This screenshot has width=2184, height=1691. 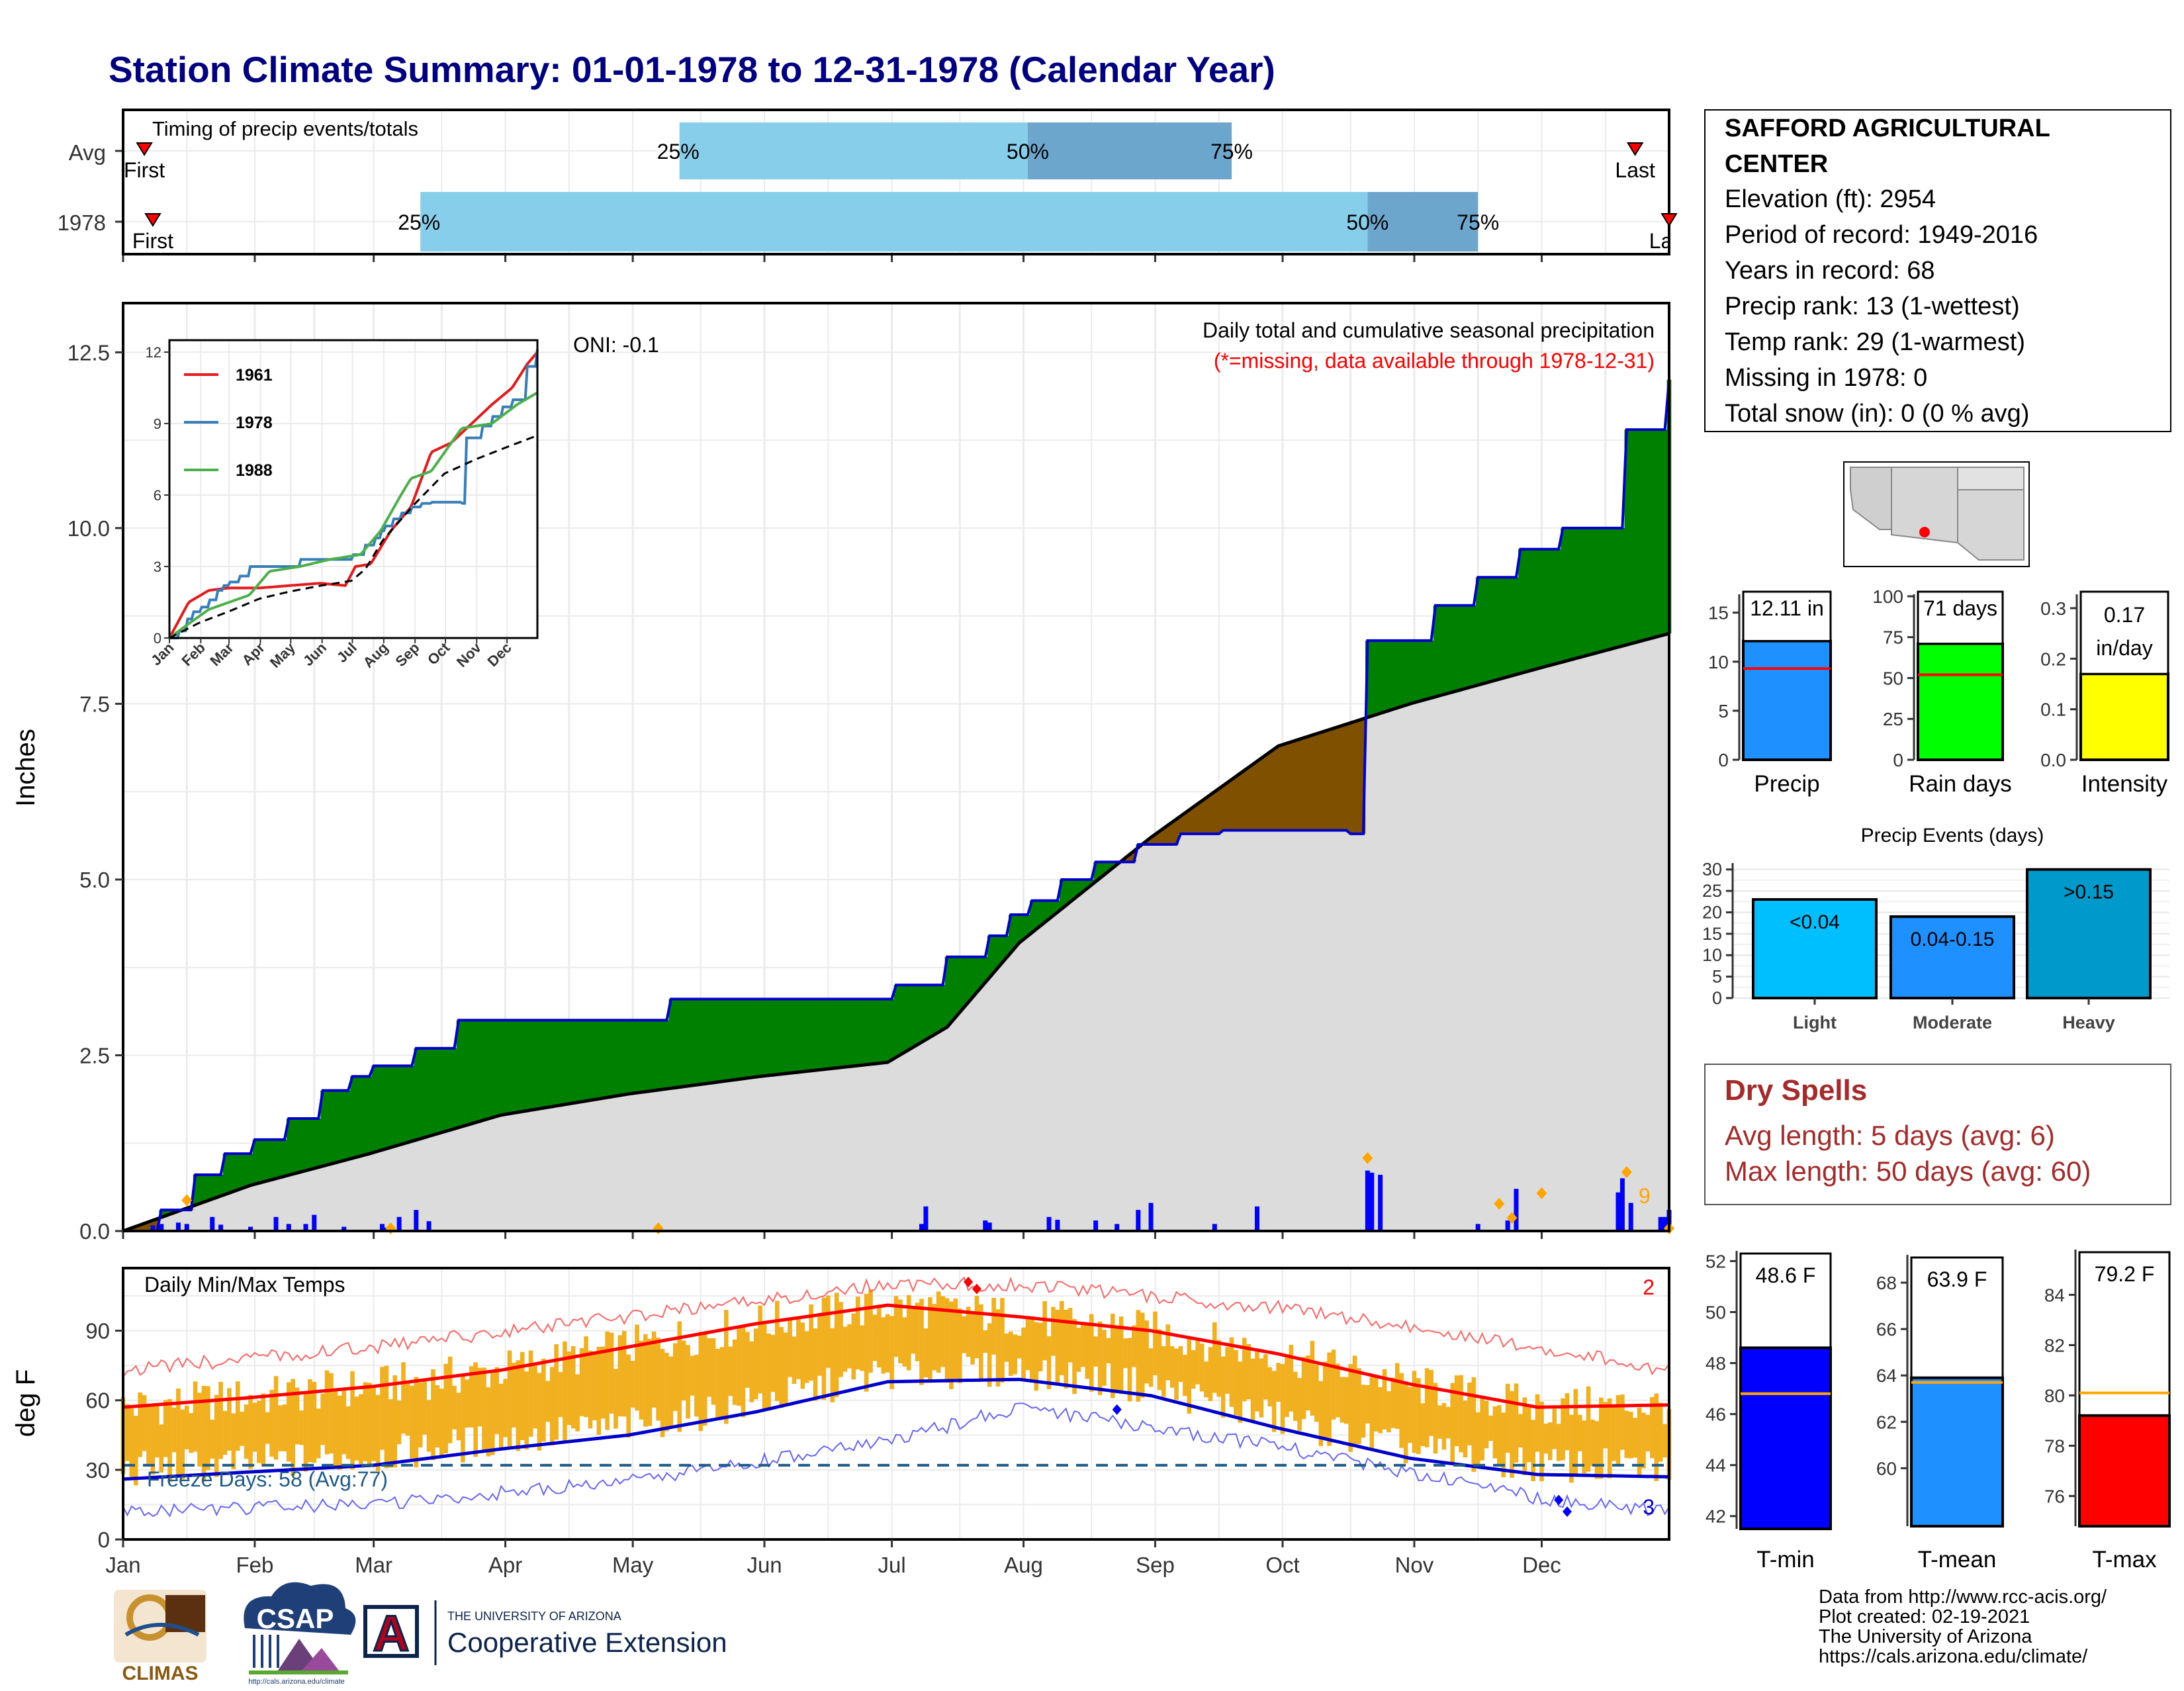 What do you see at coordinates (267, 1479) in the screenshot?
I see `freeze-days-label: Freeze Days: 58 (Avg:77)` at bounding box center [267, 1479].